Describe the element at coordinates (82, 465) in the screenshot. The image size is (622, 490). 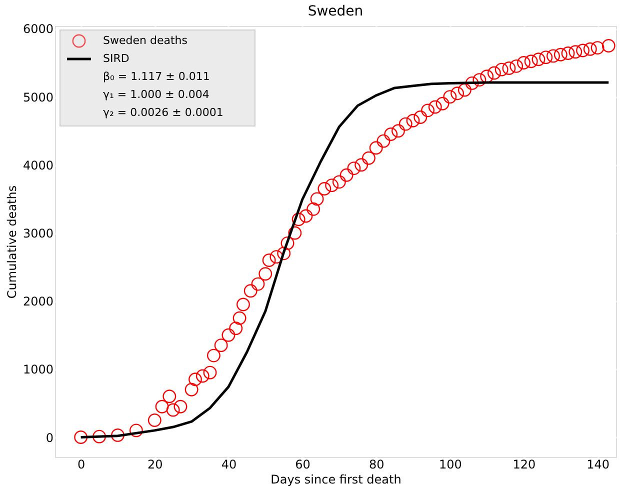
I see `x-tick-label: 0` at that location.